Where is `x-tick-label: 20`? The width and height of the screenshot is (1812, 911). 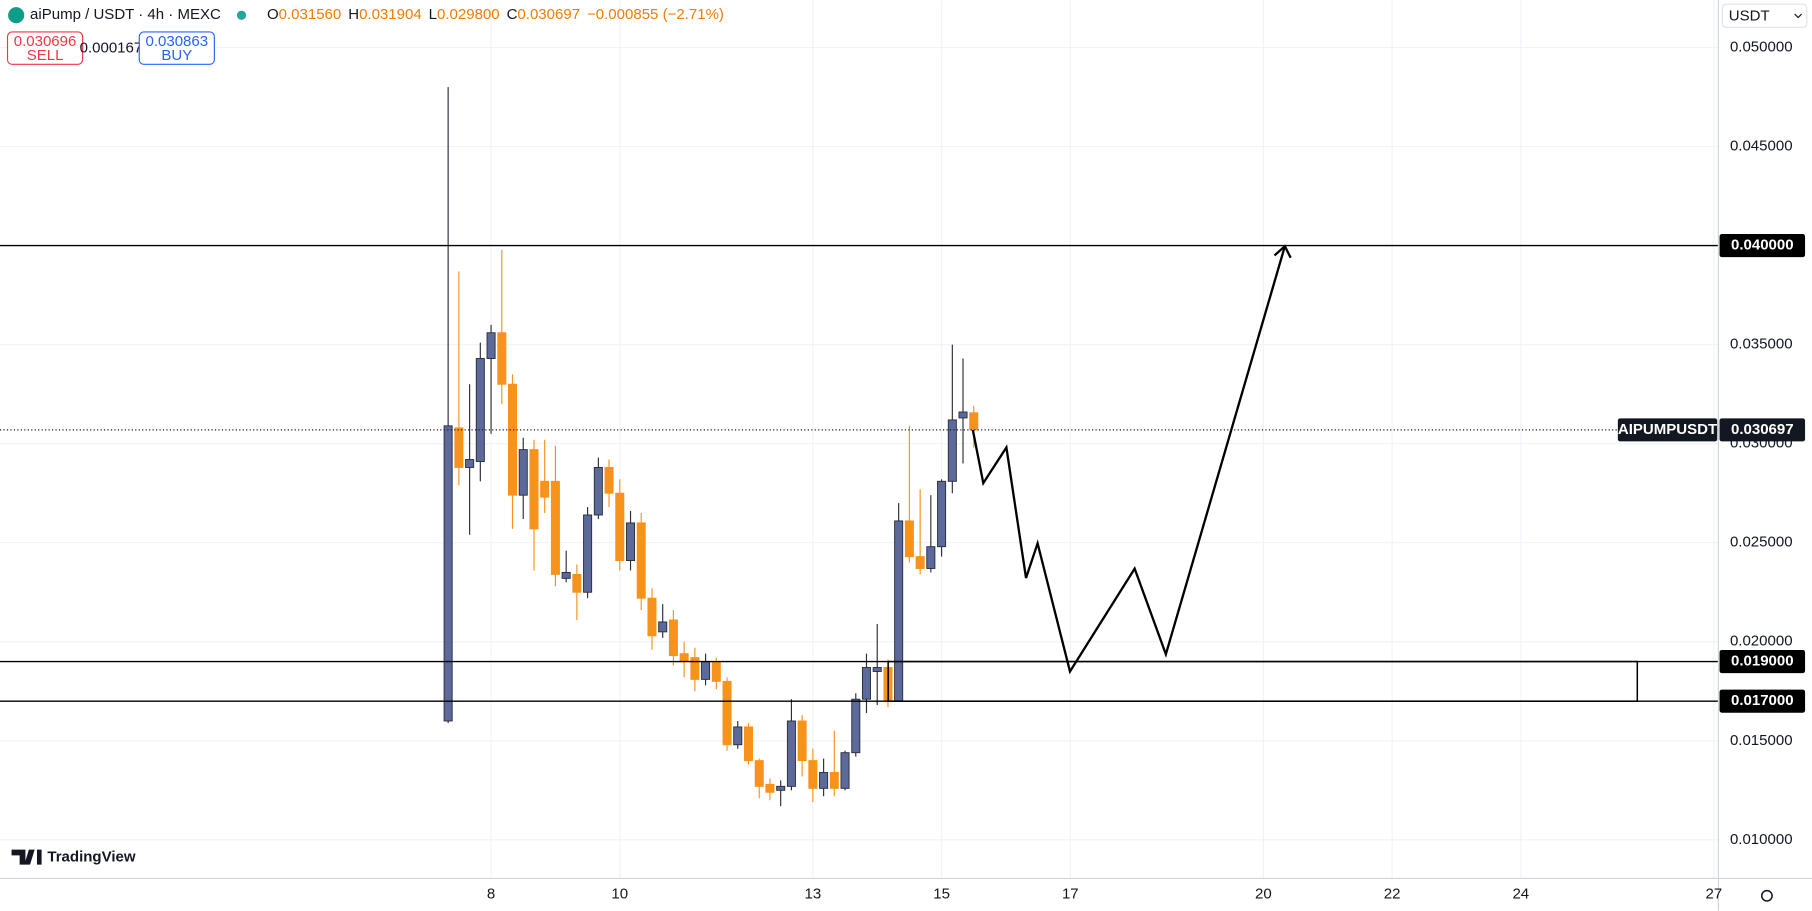 x-tick-label: 20 is located at coordinates (1263, 894).